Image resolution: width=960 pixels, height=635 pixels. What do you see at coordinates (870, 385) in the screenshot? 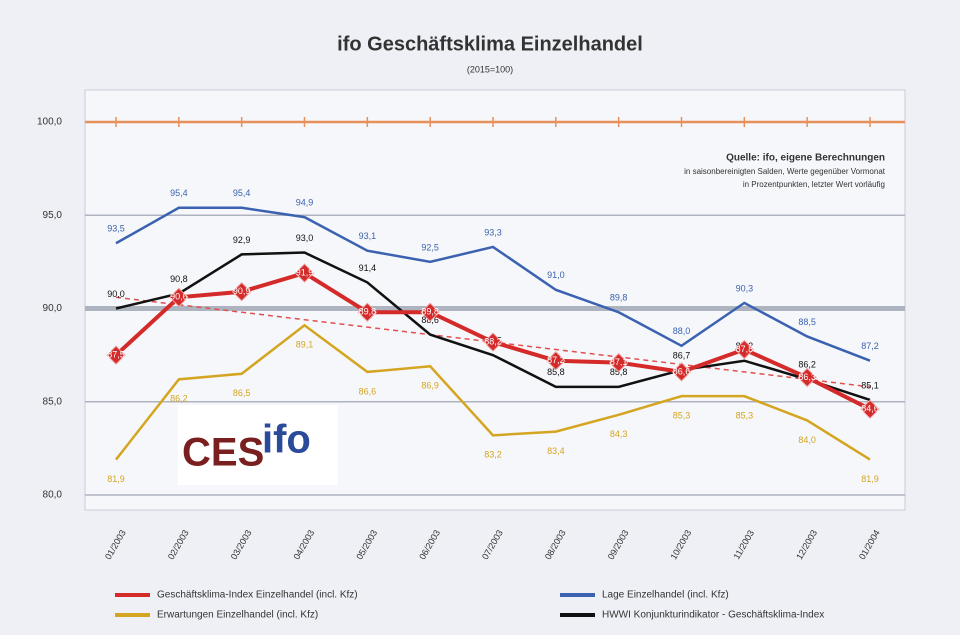
I see `data-label: 85,1` at bounding box center [870, 385].